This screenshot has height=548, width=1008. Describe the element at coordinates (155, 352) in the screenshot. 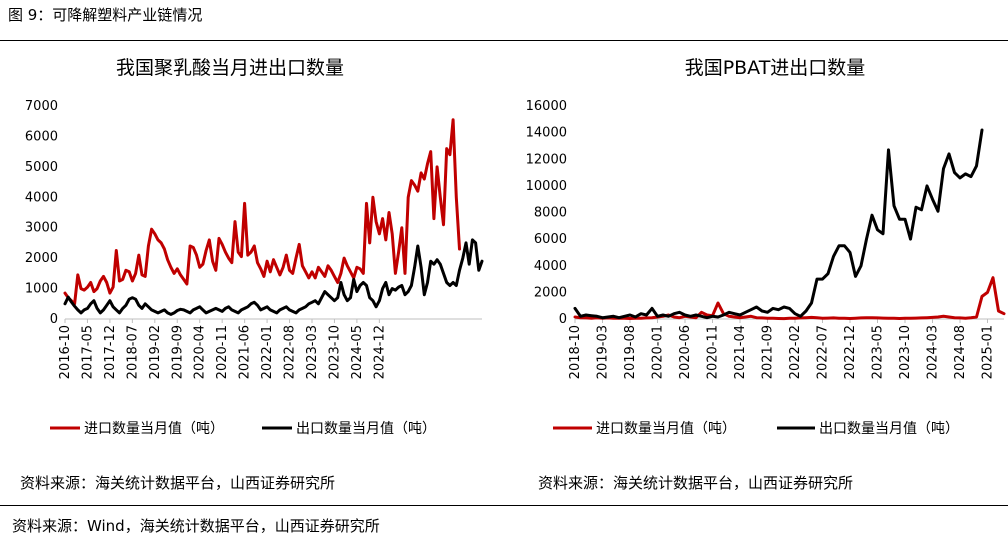

I see `x-tick-label: 2019-02` at that location.